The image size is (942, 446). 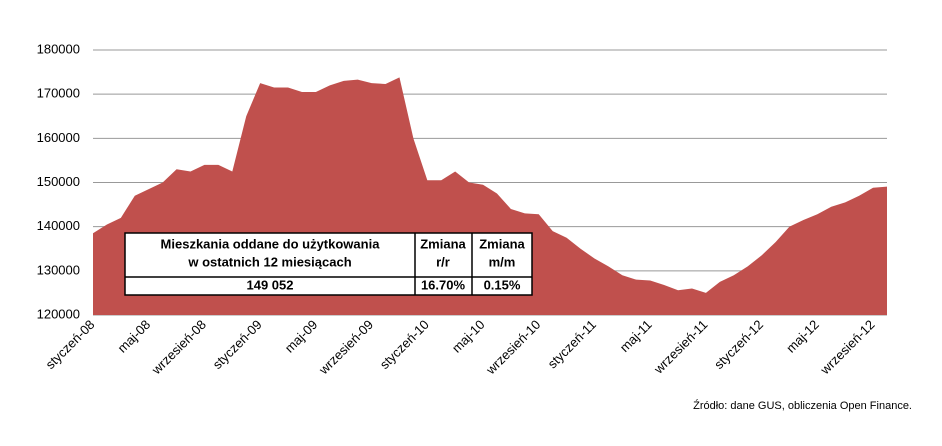 What do you see at coordinates (847, 347) in the screenshot?
I see `x-tick-label: wrzesień-12` at bounding box center [847, 347].